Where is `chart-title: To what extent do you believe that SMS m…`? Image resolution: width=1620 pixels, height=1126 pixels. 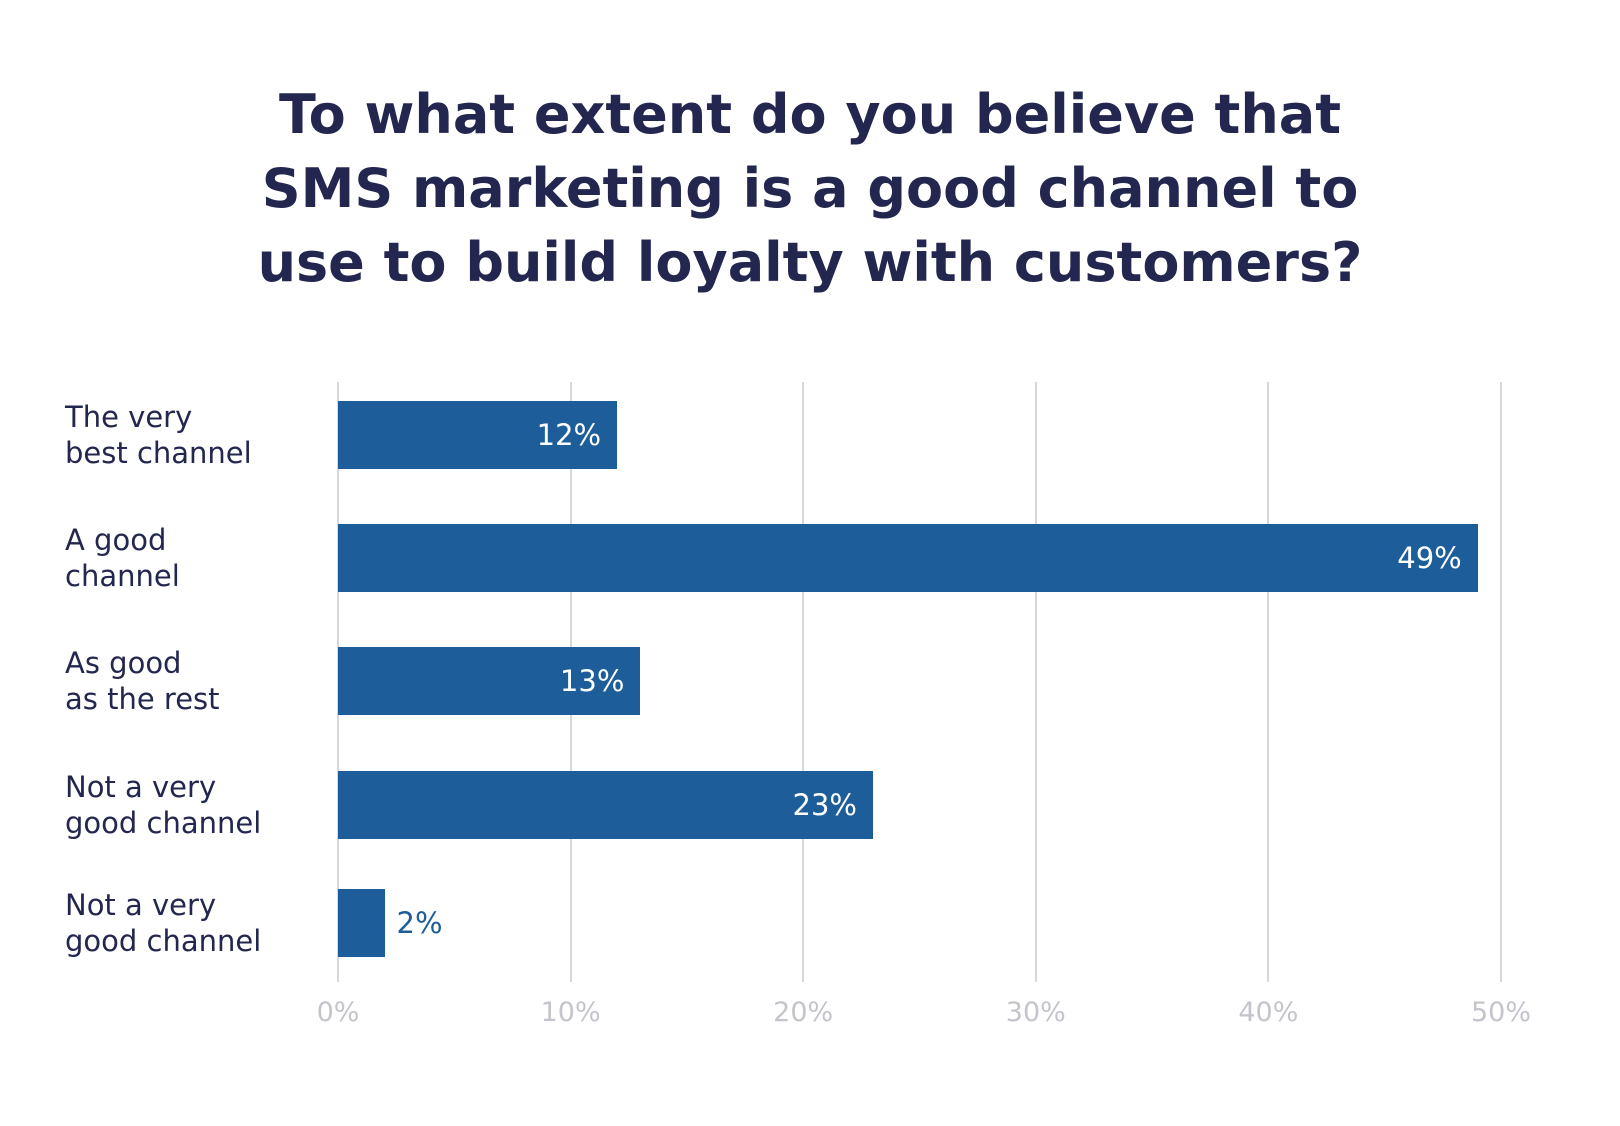 chart-title: To what extent do you believe that SMS m… is located at coordinates (810, 188).